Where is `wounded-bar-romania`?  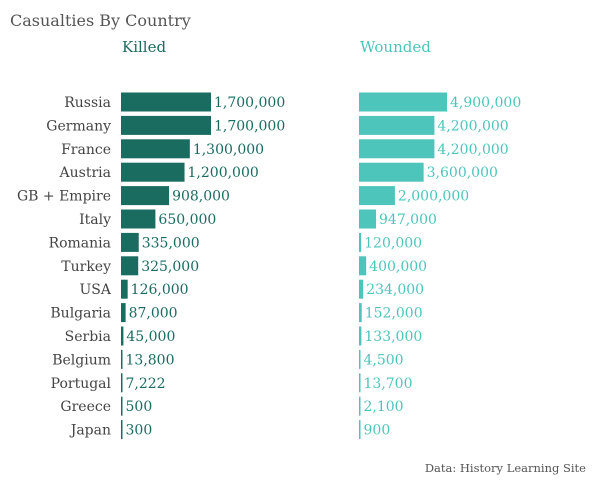 wounded-bar-romania is located at coordinates (360, 242).